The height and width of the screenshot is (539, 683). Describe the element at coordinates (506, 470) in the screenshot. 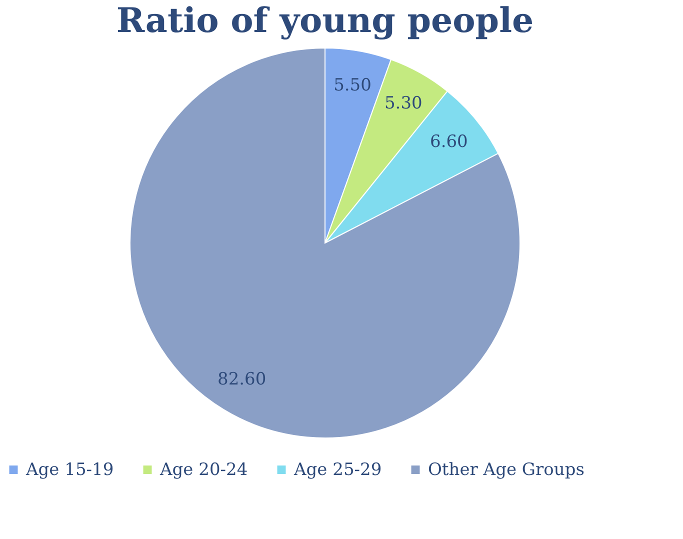

I see `legend-label: Other Age Groups` at that location.